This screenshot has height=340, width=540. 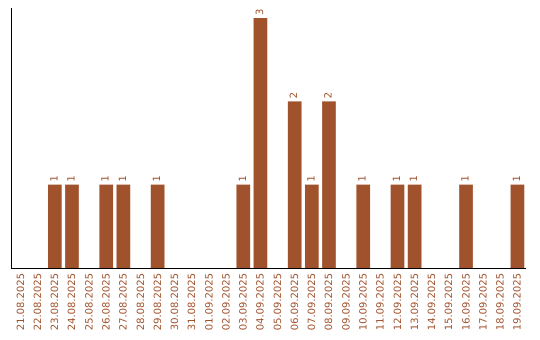 I want to click on x-tick-label: 28.08.2025, so click(x=141, y=301).